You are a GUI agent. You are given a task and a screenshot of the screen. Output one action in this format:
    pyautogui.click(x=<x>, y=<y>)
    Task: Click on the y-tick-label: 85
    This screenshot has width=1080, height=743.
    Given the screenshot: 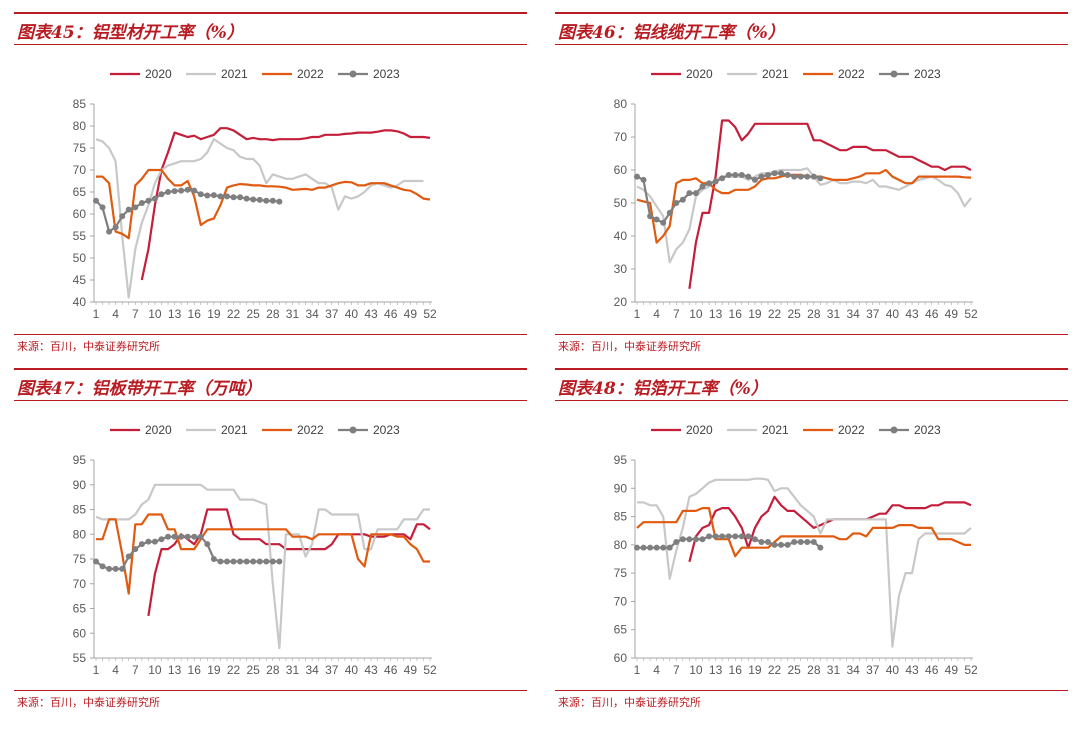 What is the action you would take?
    pyautogui.click(x=80, y=104)
    